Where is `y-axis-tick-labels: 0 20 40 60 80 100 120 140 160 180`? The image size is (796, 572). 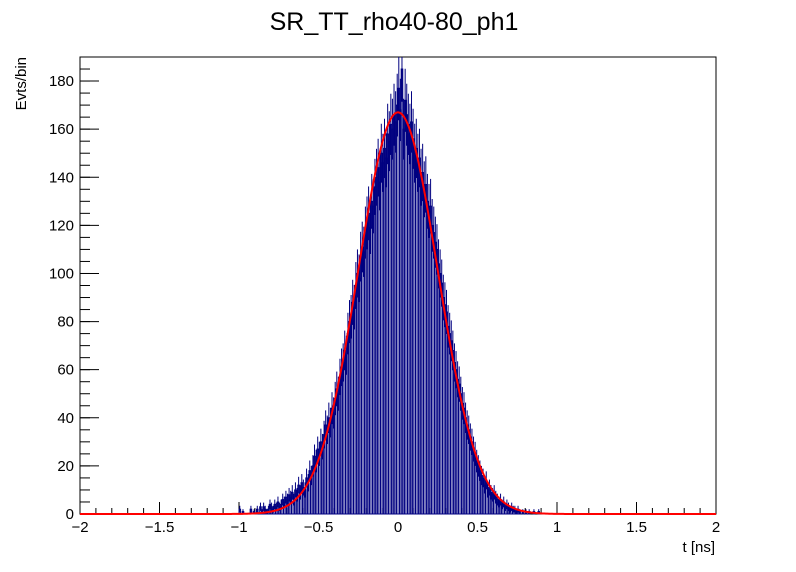 y-axis-tick-labels: 0 20 40 60 80 100 120 140 160 180 is located at coordinates (61, 298).